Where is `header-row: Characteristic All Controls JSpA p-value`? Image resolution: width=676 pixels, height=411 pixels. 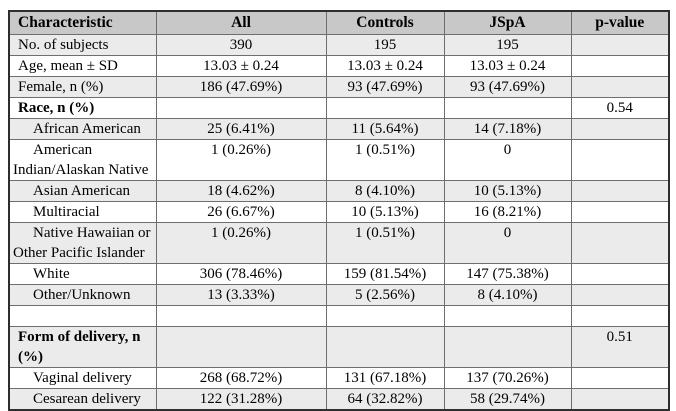 header-row: Characteristic All Controls JSpA p-value is located at coordinates (339, 22).